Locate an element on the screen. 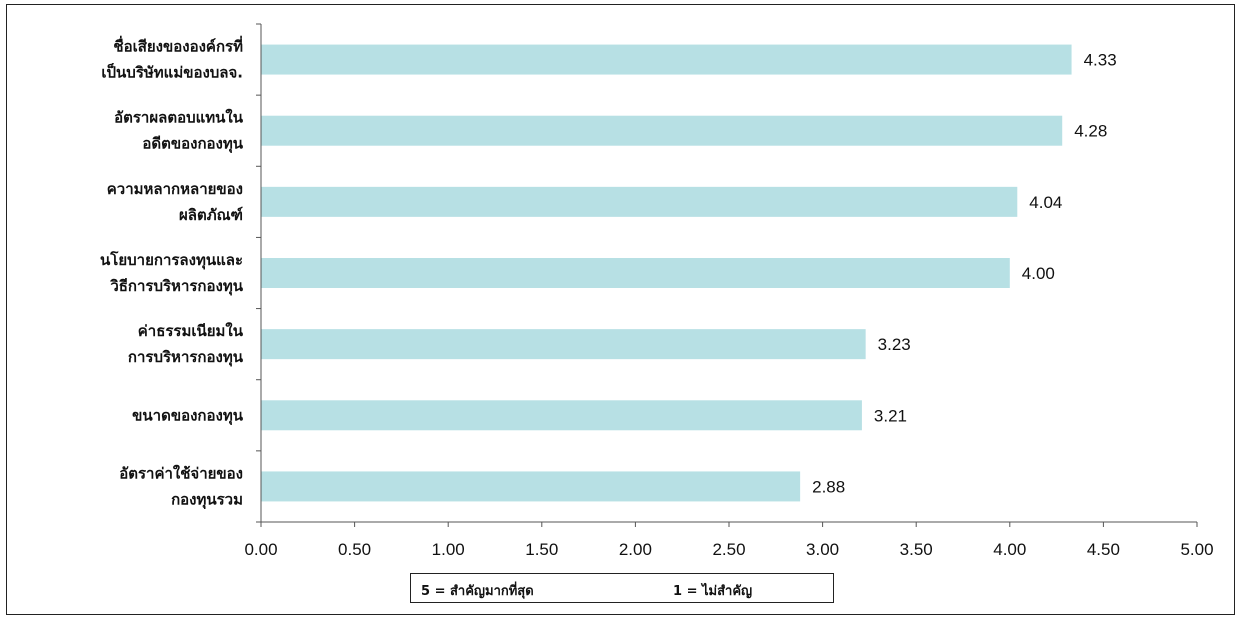 This screenshot has width=1241, height=619. data-label: 4.04 is located at coordinates (1045, 202).